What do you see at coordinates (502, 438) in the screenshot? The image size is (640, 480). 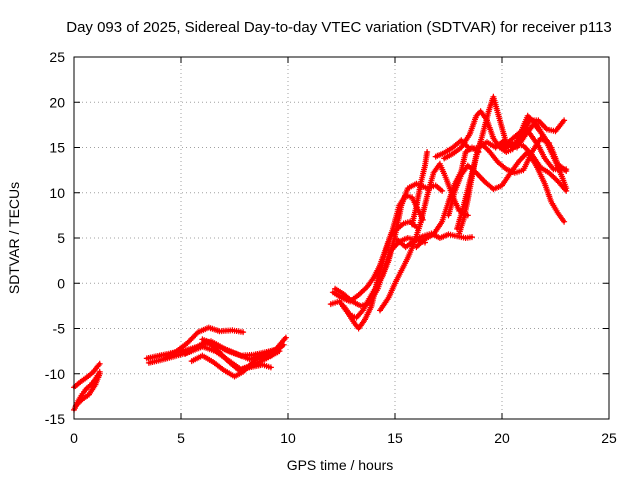 I see `x-tick-label: 20` at bounding box center [502, 438].